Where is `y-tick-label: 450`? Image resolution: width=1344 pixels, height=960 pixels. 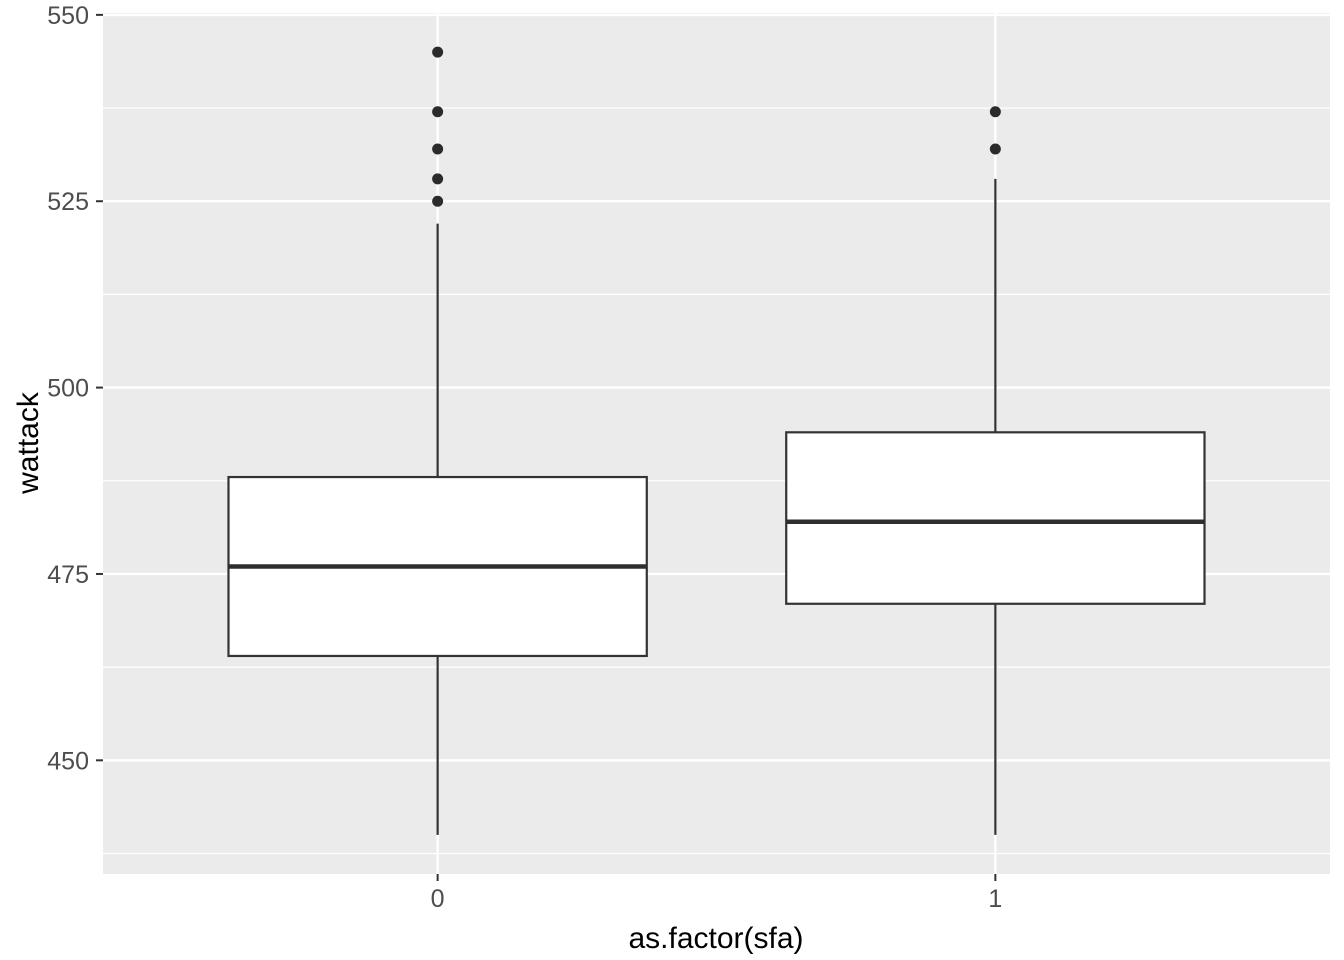
y-tick-label: 450 is located at coordinates (68, 761).